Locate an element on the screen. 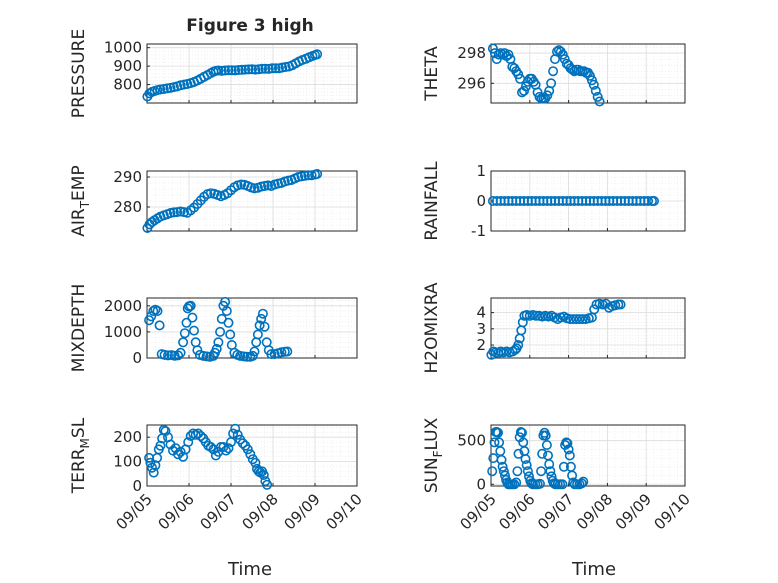 The height and width of the screenshot is (583, 778). y-tick-label: 900 is located at coordinates (127, 66).